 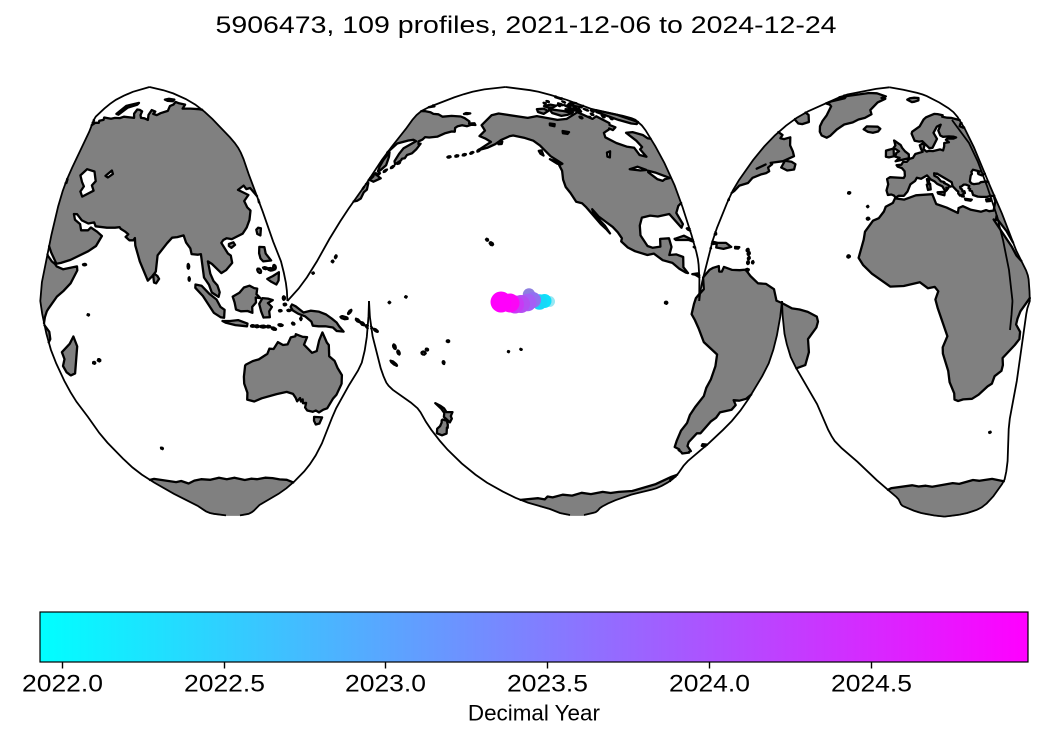 What do you see at coordinates (385, 684) in the screenshot?
I see `svg-text: 2023.0` at bounding box center [385, 684].